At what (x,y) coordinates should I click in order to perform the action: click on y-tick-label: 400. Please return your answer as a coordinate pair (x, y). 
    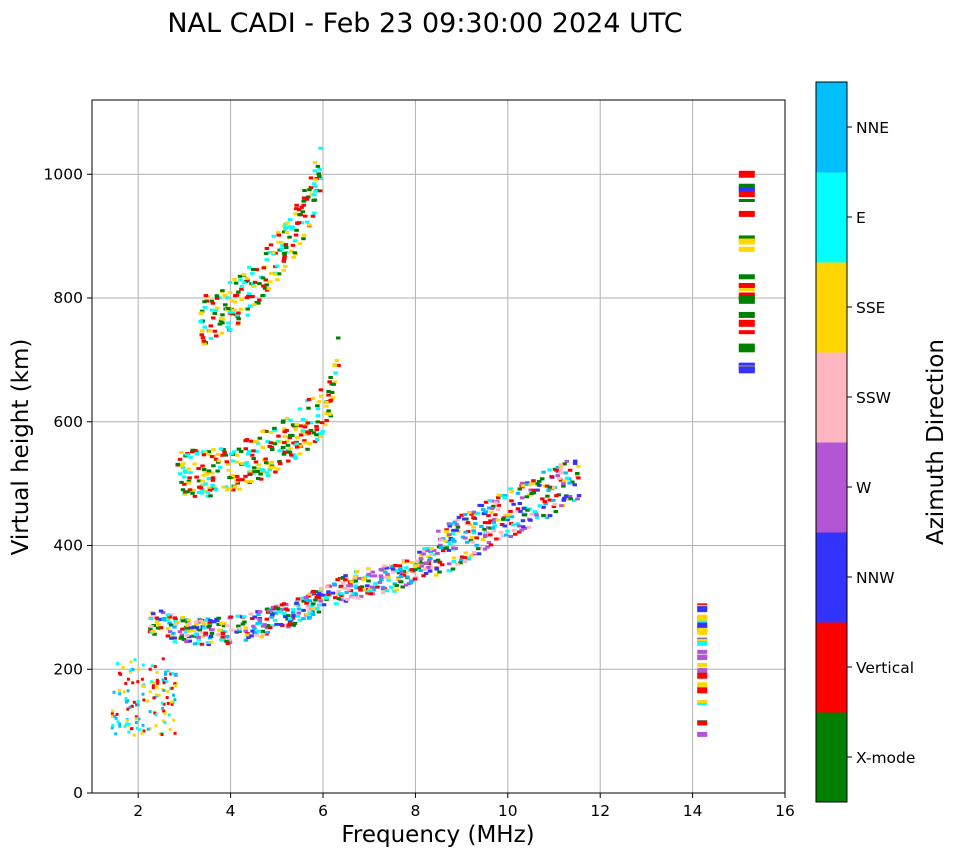
    Looking at the image, I should click on (68, 546).